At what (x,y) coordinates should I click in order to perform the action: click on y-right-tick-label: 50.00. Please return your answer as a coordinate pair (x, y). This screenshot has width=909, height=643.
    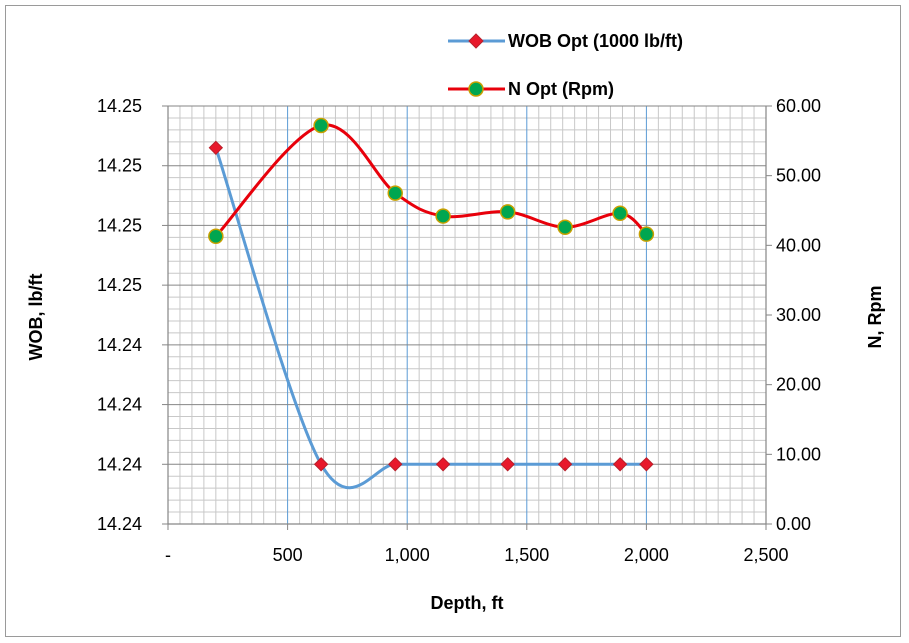
    Looking at the image, I should click on (798, 176).